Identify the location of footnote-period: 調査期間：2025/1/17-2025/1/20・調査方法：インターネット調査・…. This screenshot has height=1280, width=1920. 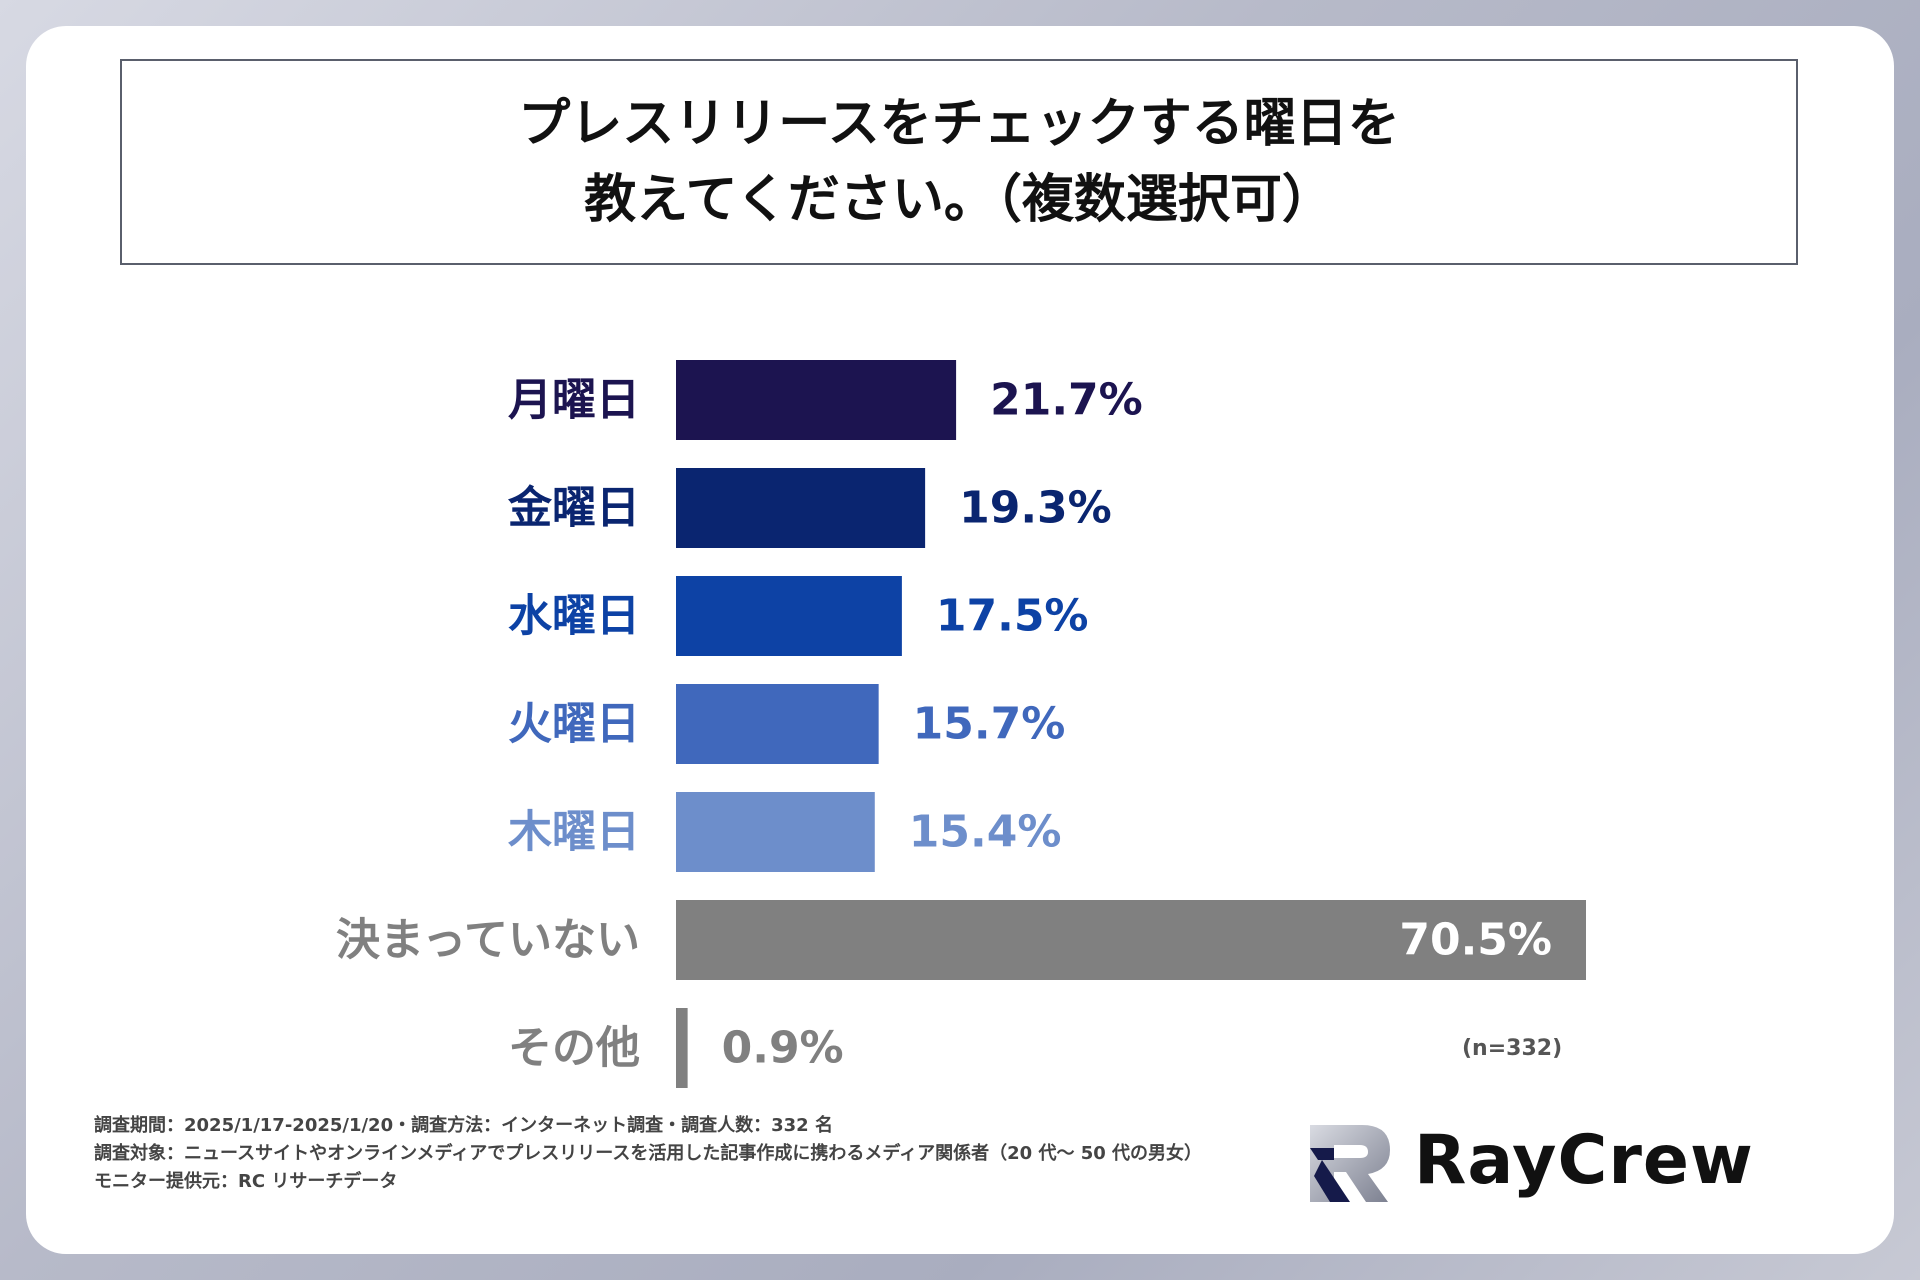
(463, 1125).